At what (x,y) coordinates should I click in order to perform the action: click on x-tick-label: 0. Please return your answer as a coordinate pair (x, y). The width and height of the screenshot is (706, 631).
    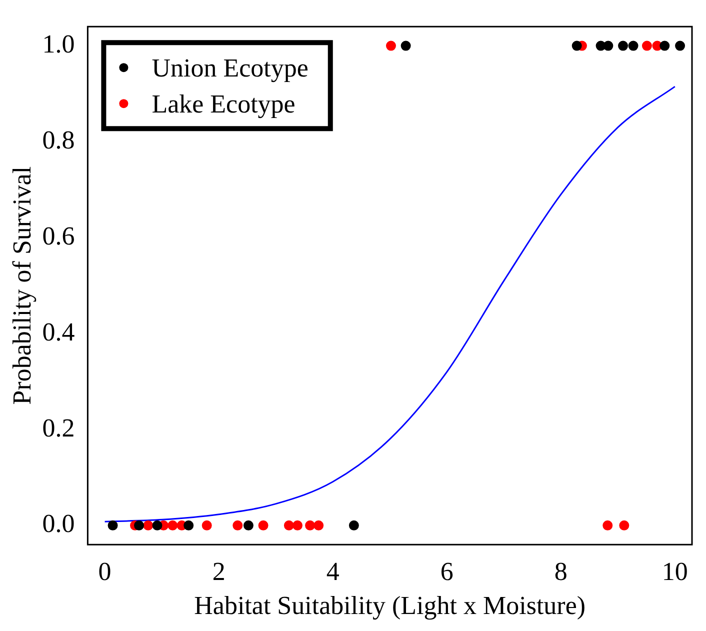
    Looking at the image, I should click on (105, 571).